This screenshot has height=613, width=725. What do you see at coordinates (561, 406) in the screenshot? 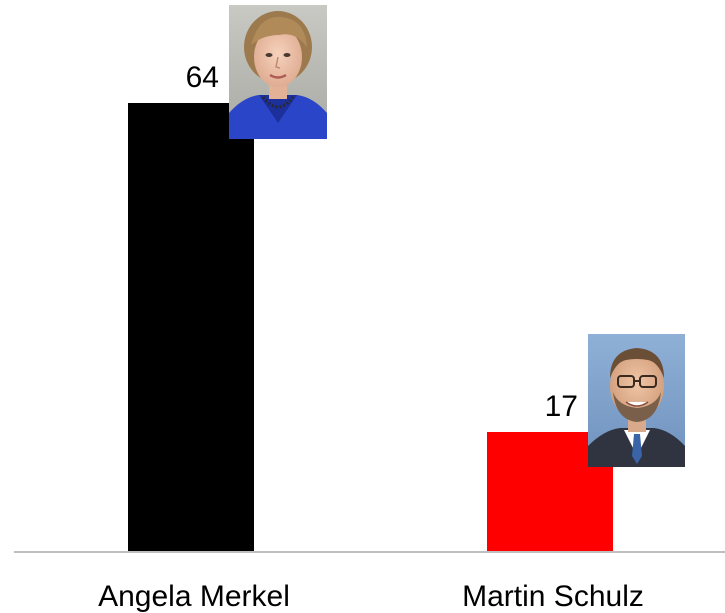
I see `data-label: 17` at bounding box center [561, 406].